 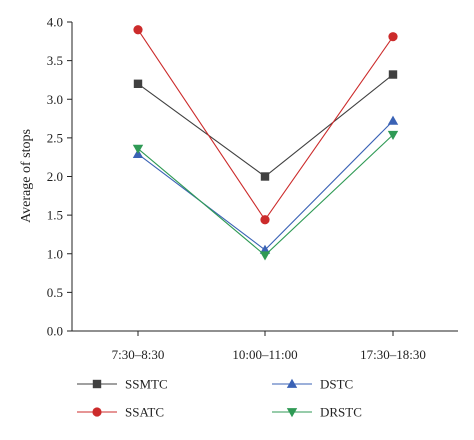 What do you see at coordinates (138, 354) in the screenshot?
I see `x-tick-label: 7:30–8:30` at bounding box center [138, 354].